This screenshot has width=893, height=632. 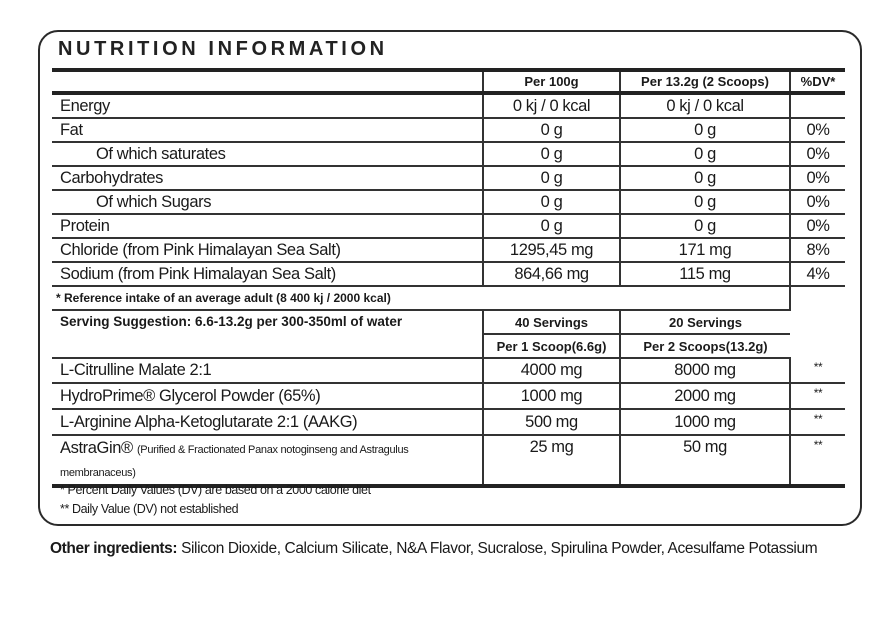 What do you see at coordinates (705, 250) in the screenshot?
I see `nutrient-per-serving: 171 mg` at bounding box center [705, 250].